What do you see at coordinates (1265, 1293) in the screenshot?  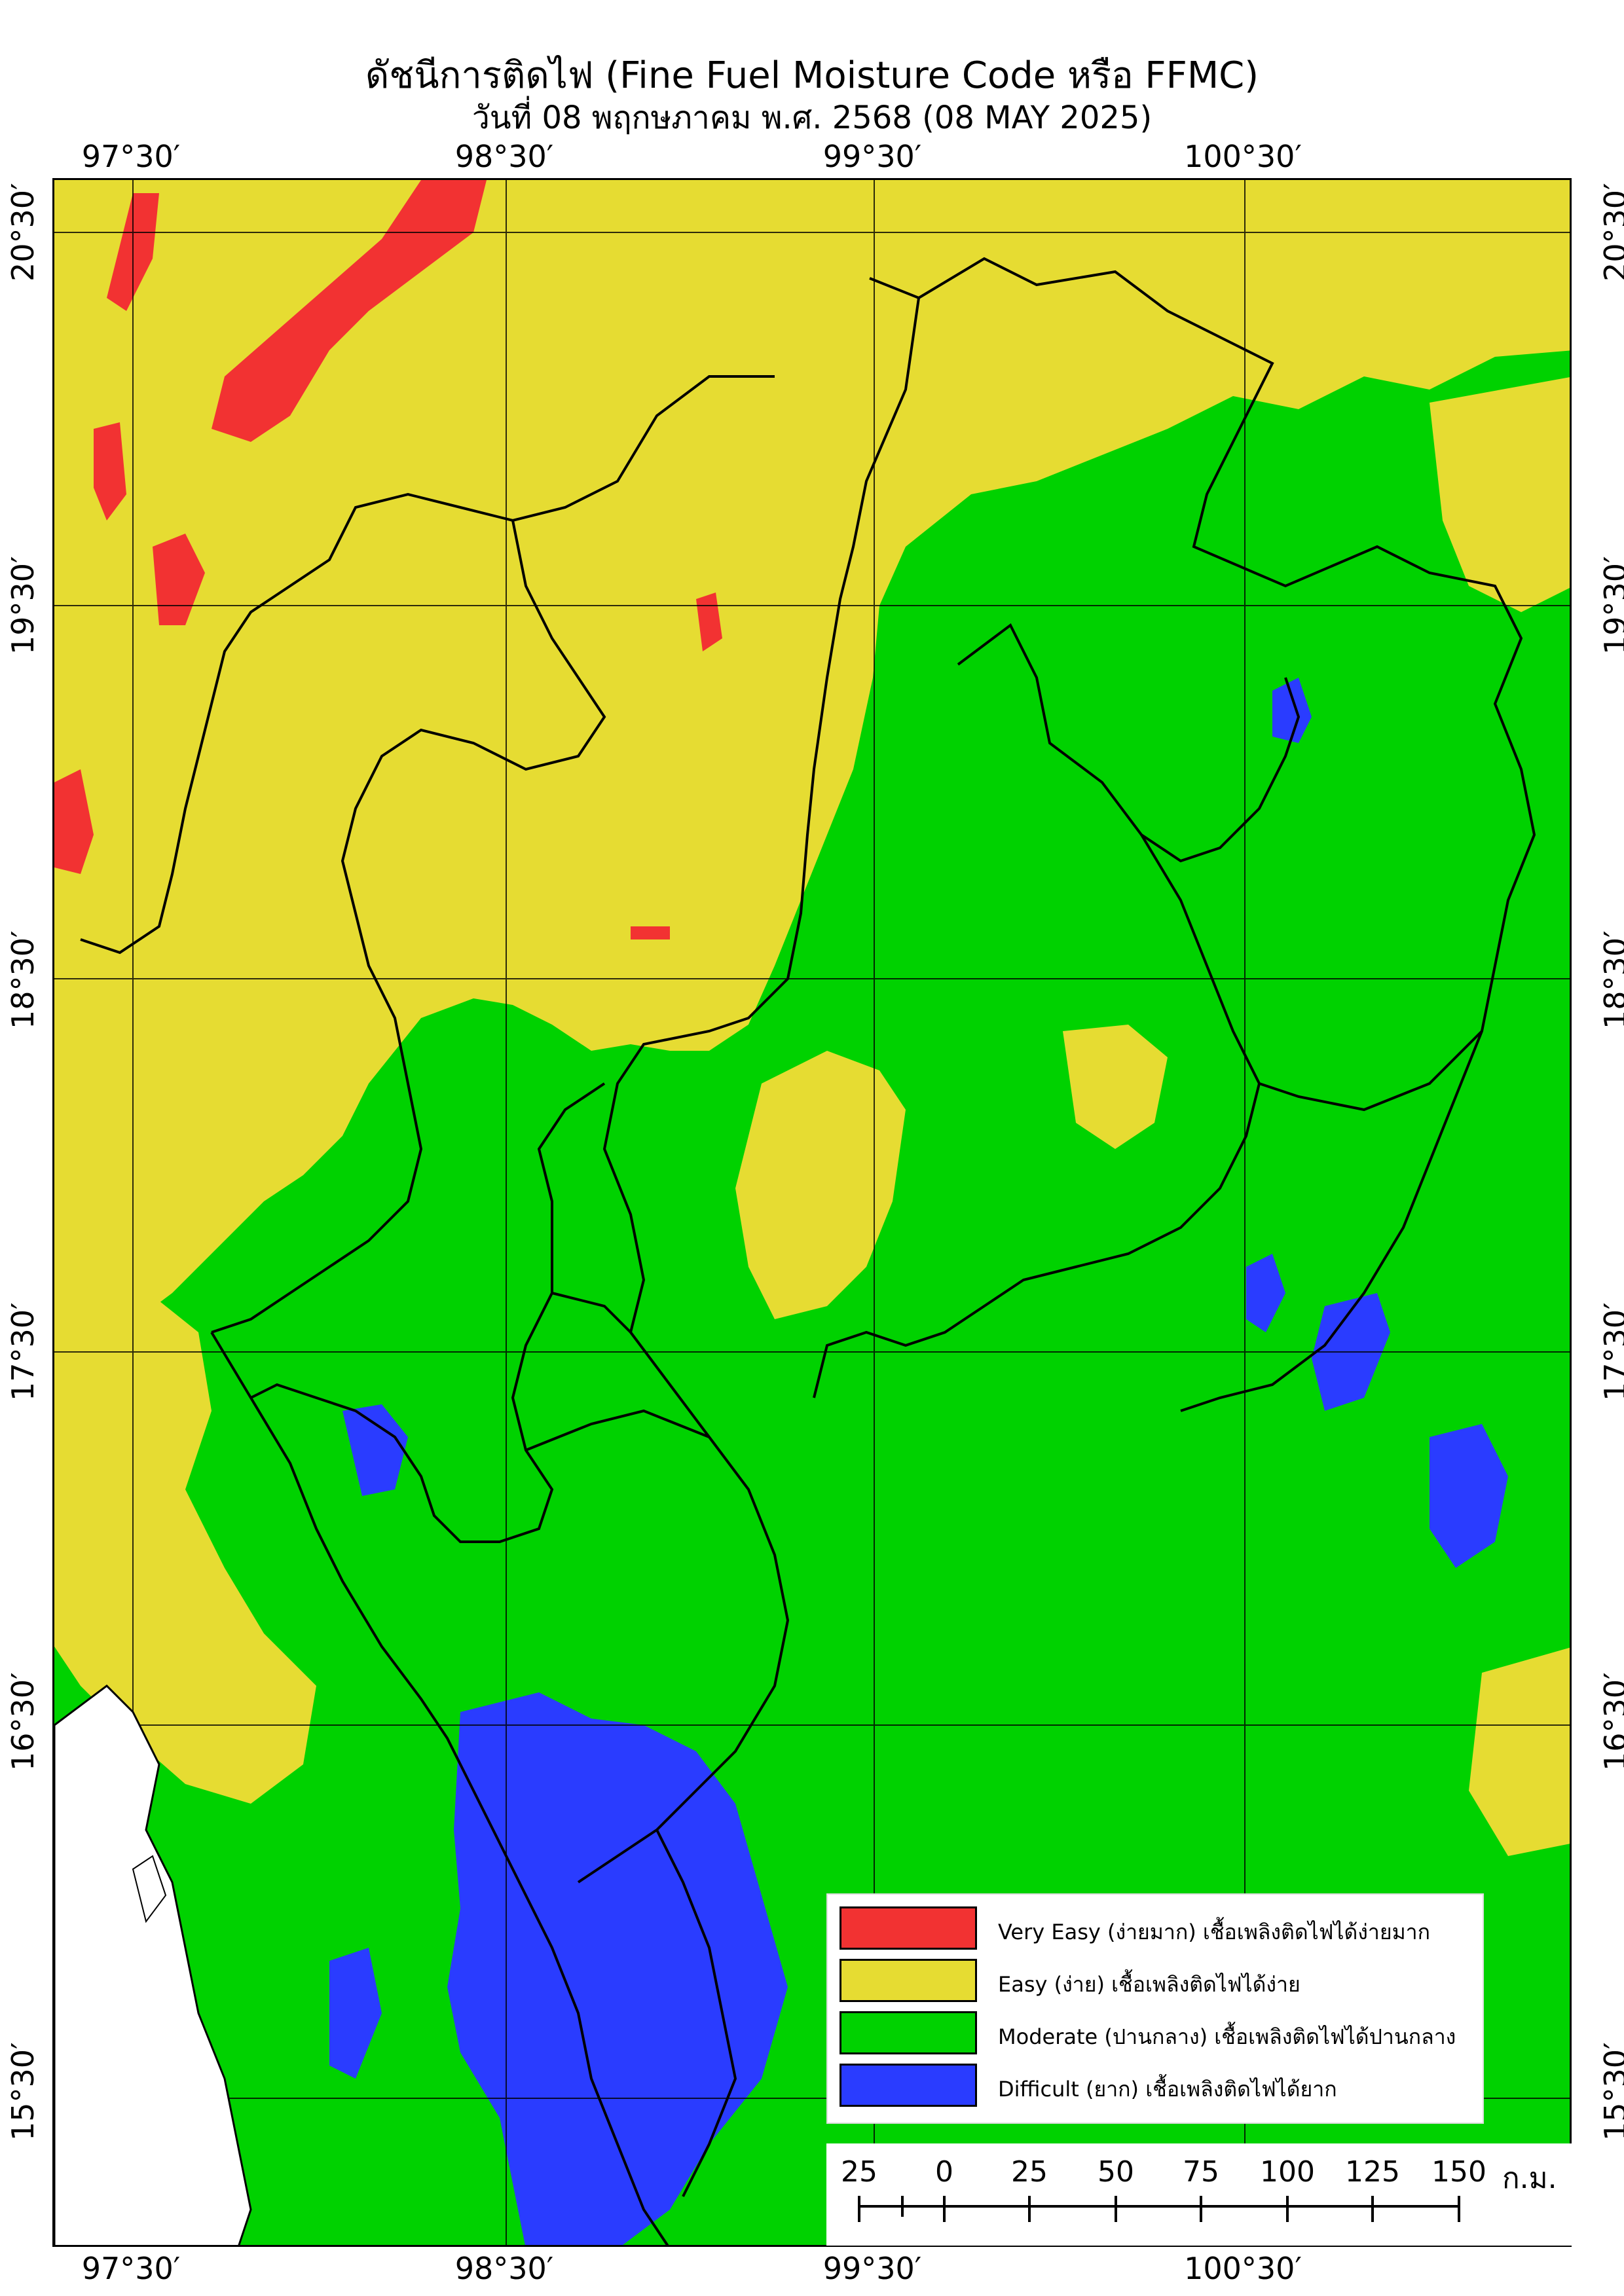 I see `difficult-zone-east` at bounding box center [1265, 1293].